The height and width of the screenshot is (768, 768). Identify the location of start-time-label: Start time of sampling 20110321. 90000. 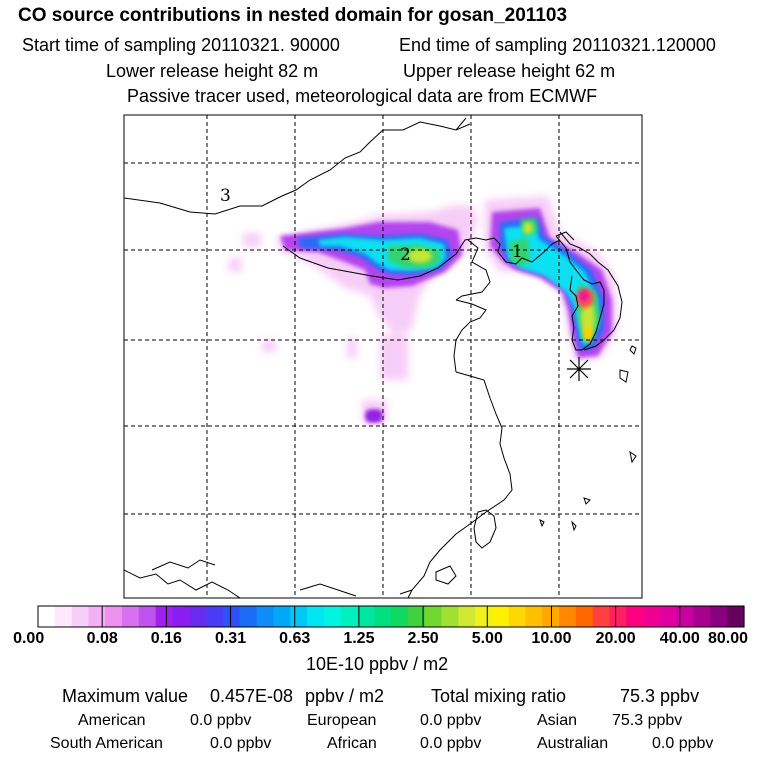
(181, 45).